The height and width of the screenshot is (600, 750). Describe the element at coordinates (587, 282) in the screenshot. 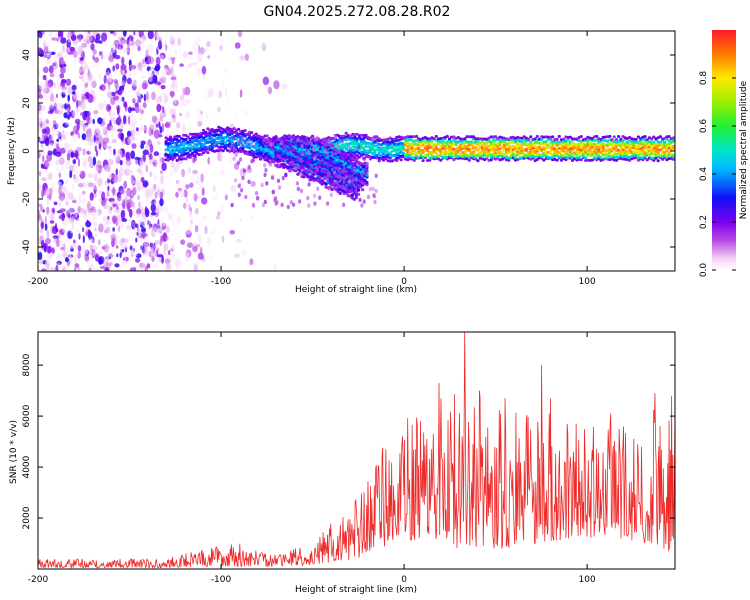

I see `x-tick-label: 100` at that location.